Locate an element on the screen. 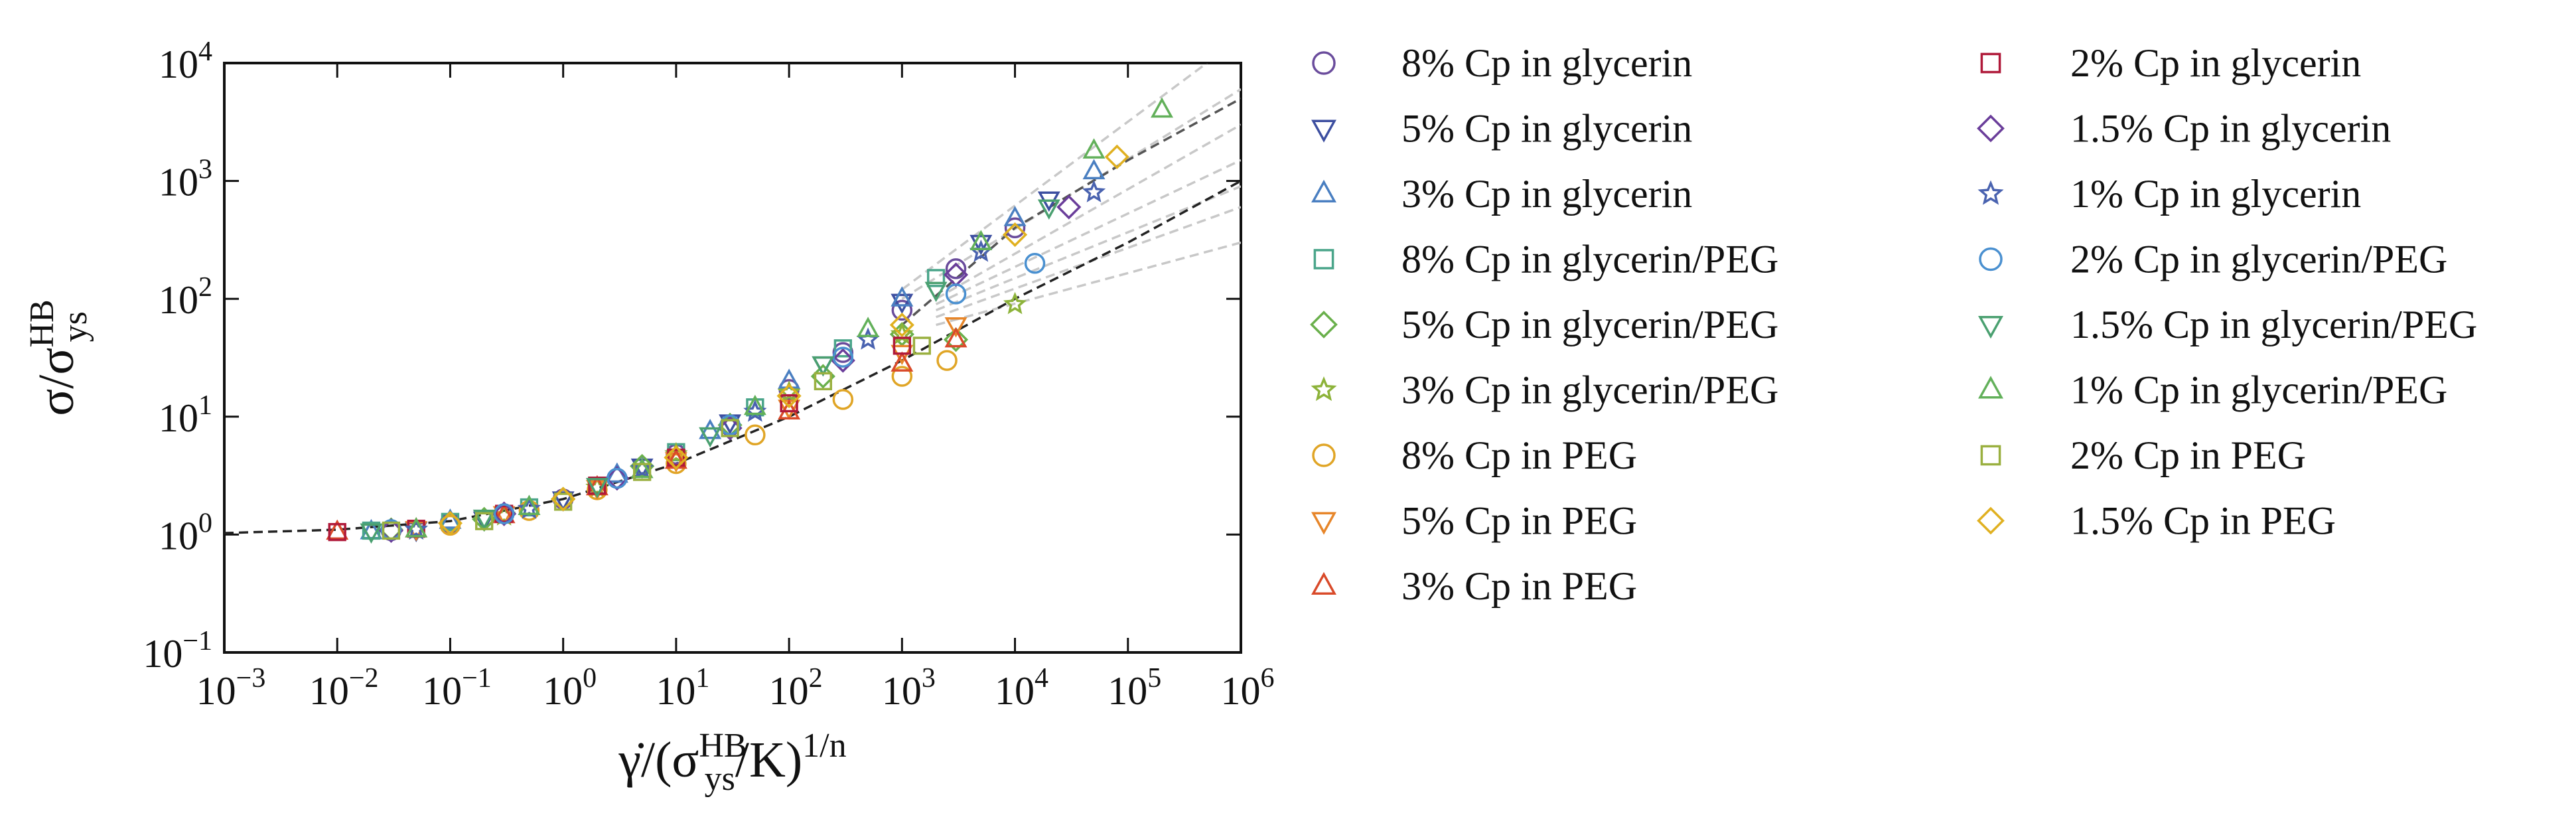  legend-label: 3% Cp in glycerin is located at coordinates (1547, 194).